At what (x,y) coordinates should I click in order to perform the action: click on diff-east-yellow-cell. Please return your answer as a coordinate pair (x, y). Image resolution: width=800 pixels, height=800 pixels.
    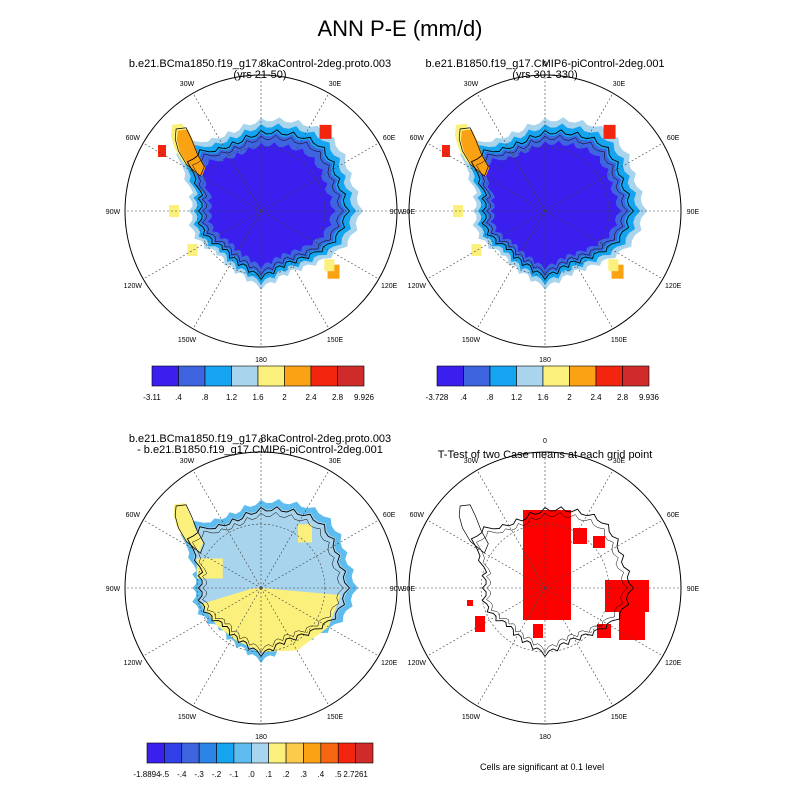
    Looking at the image, I should click on (304, 533).